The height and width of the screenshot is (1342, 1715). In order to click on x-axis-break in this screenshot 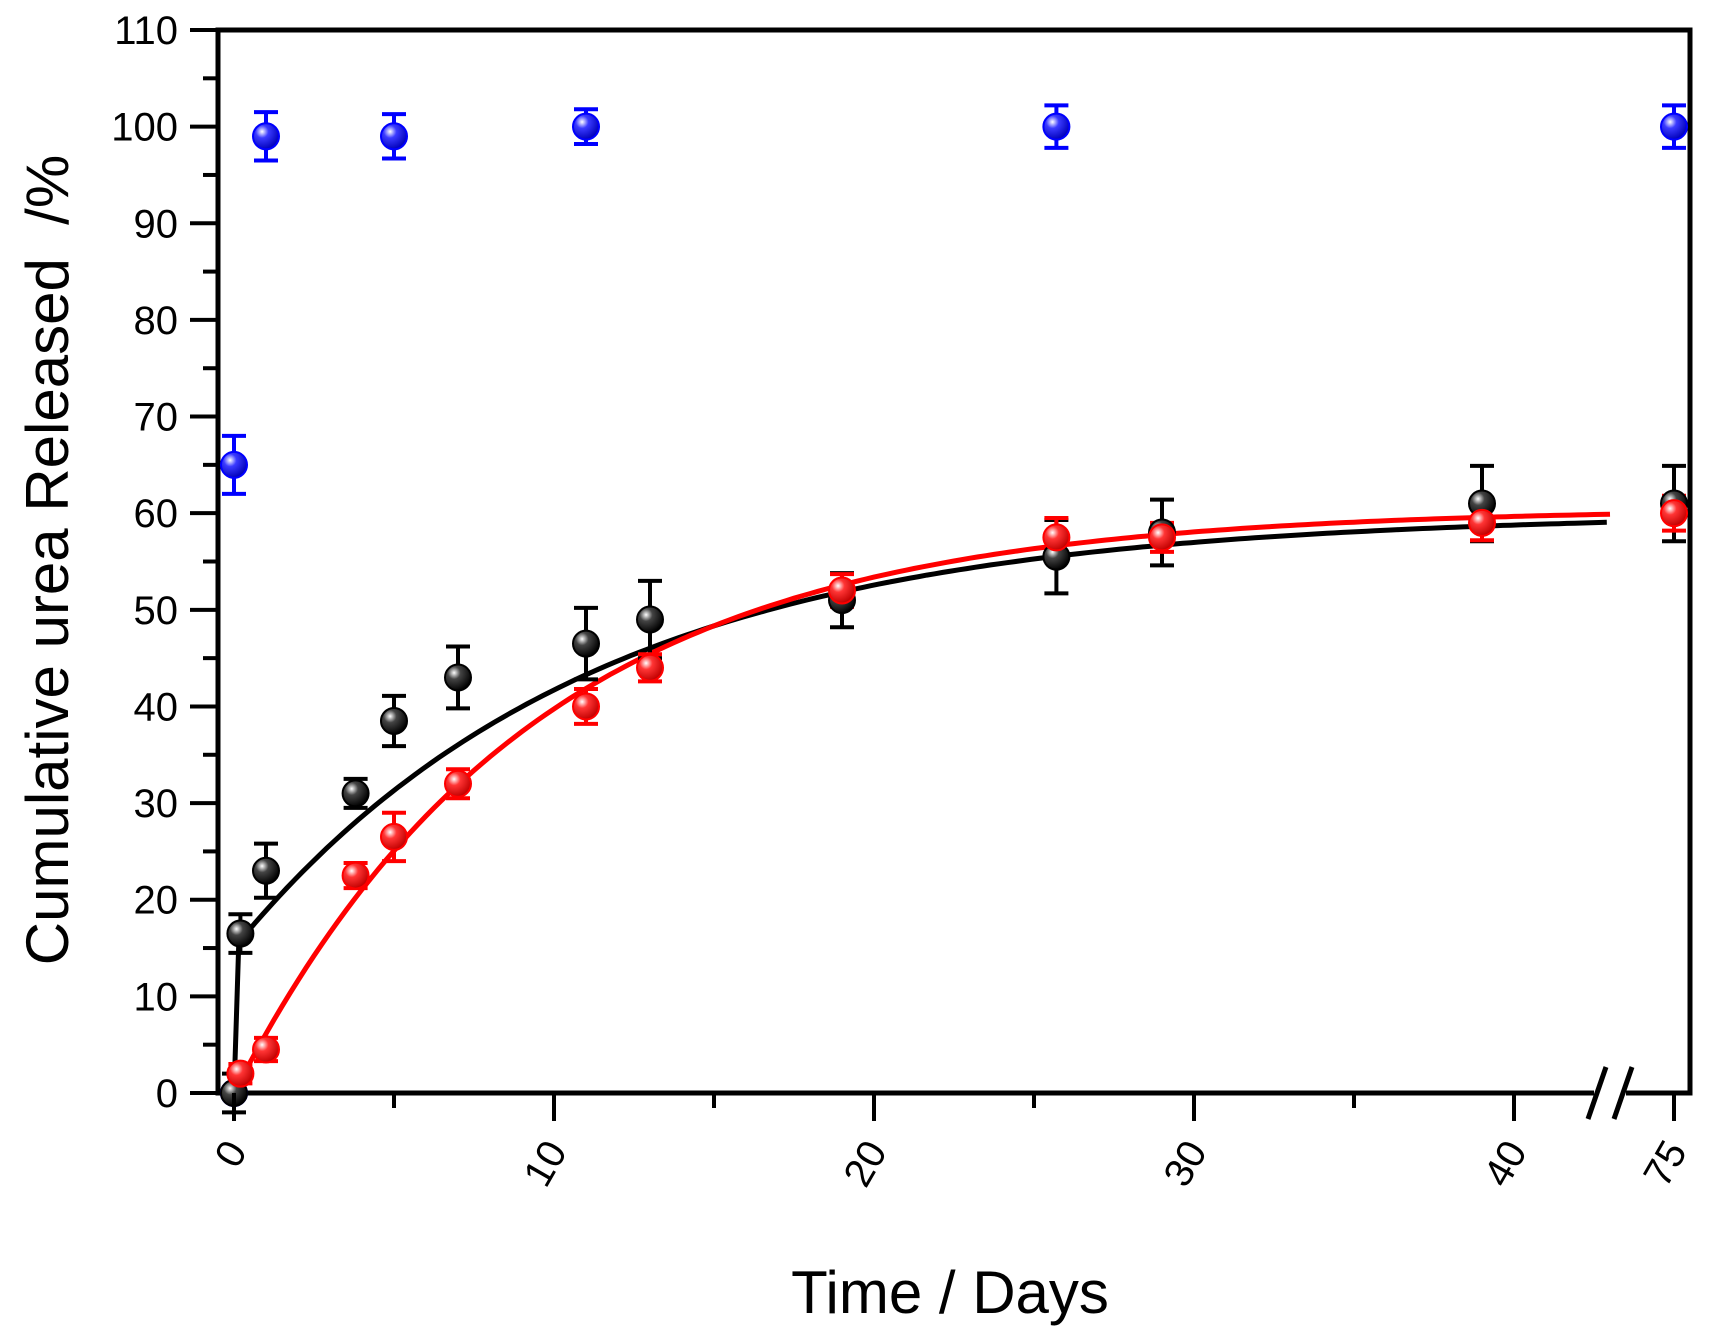, I will do `click(1610, 1093)`.